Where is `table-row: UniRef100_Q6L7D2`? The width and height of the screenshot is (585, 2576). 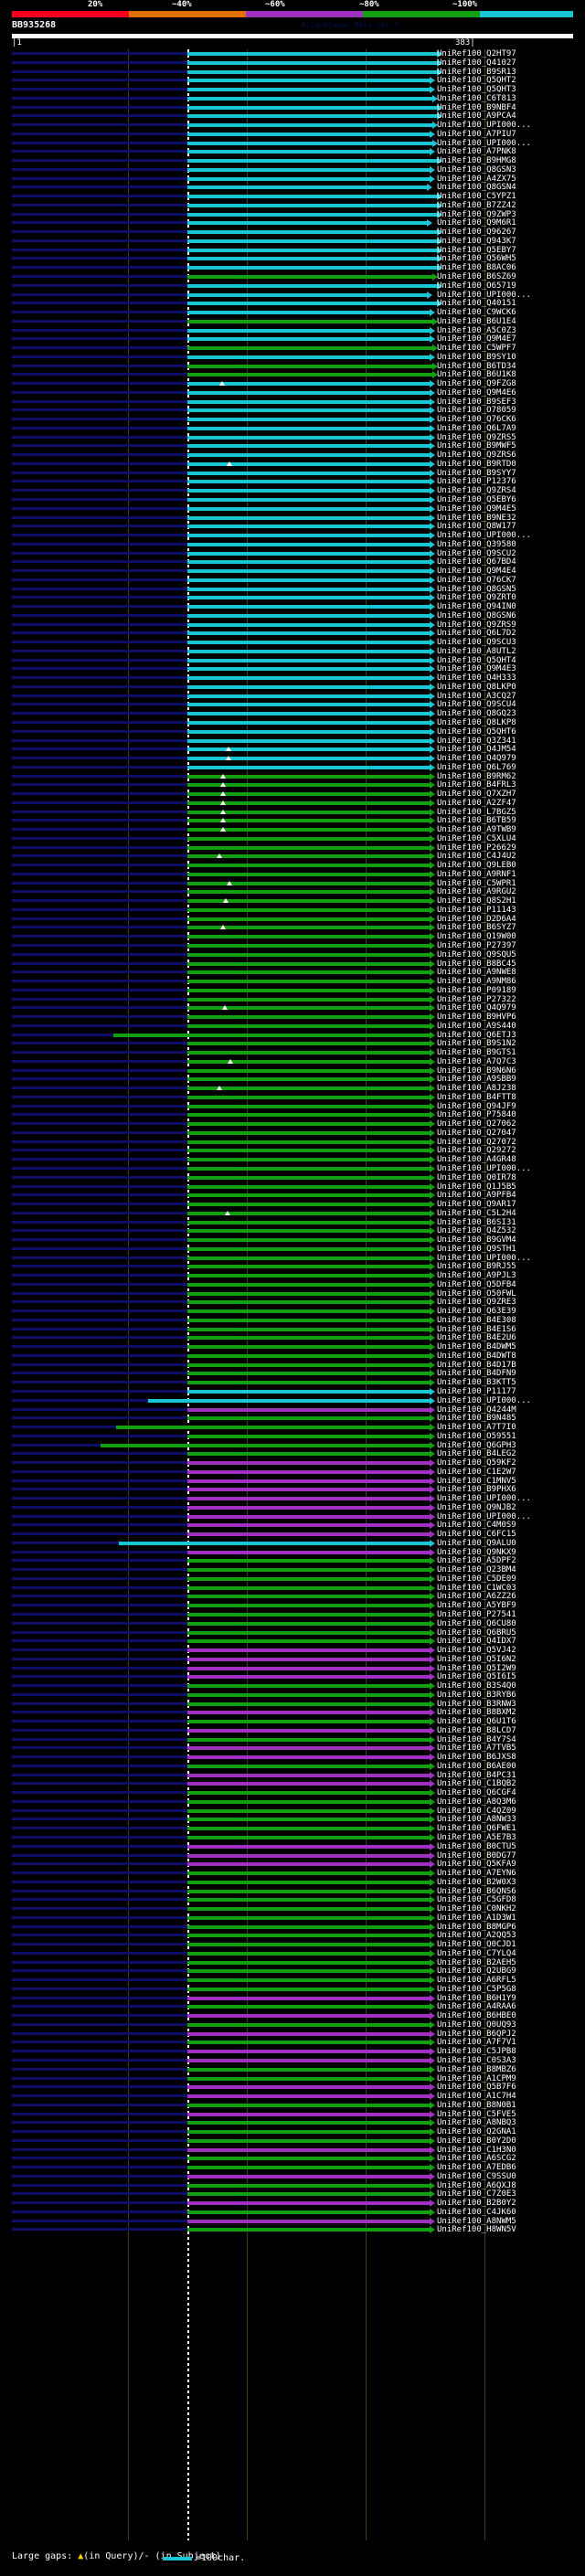 table-row: UniRef100_Q6L7D2 is located at coordinates (293, 633).